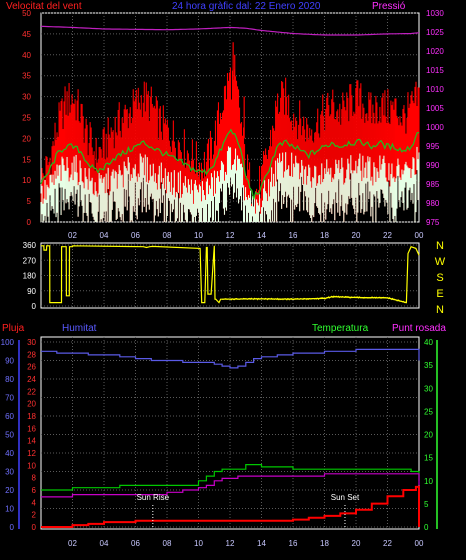 The width and height of the screenshot is (466, 560). What do you see at coordinates (12, 527) in the screenshot?
I see `humidity-tick-label: 0` at bounding box center [12, 527].